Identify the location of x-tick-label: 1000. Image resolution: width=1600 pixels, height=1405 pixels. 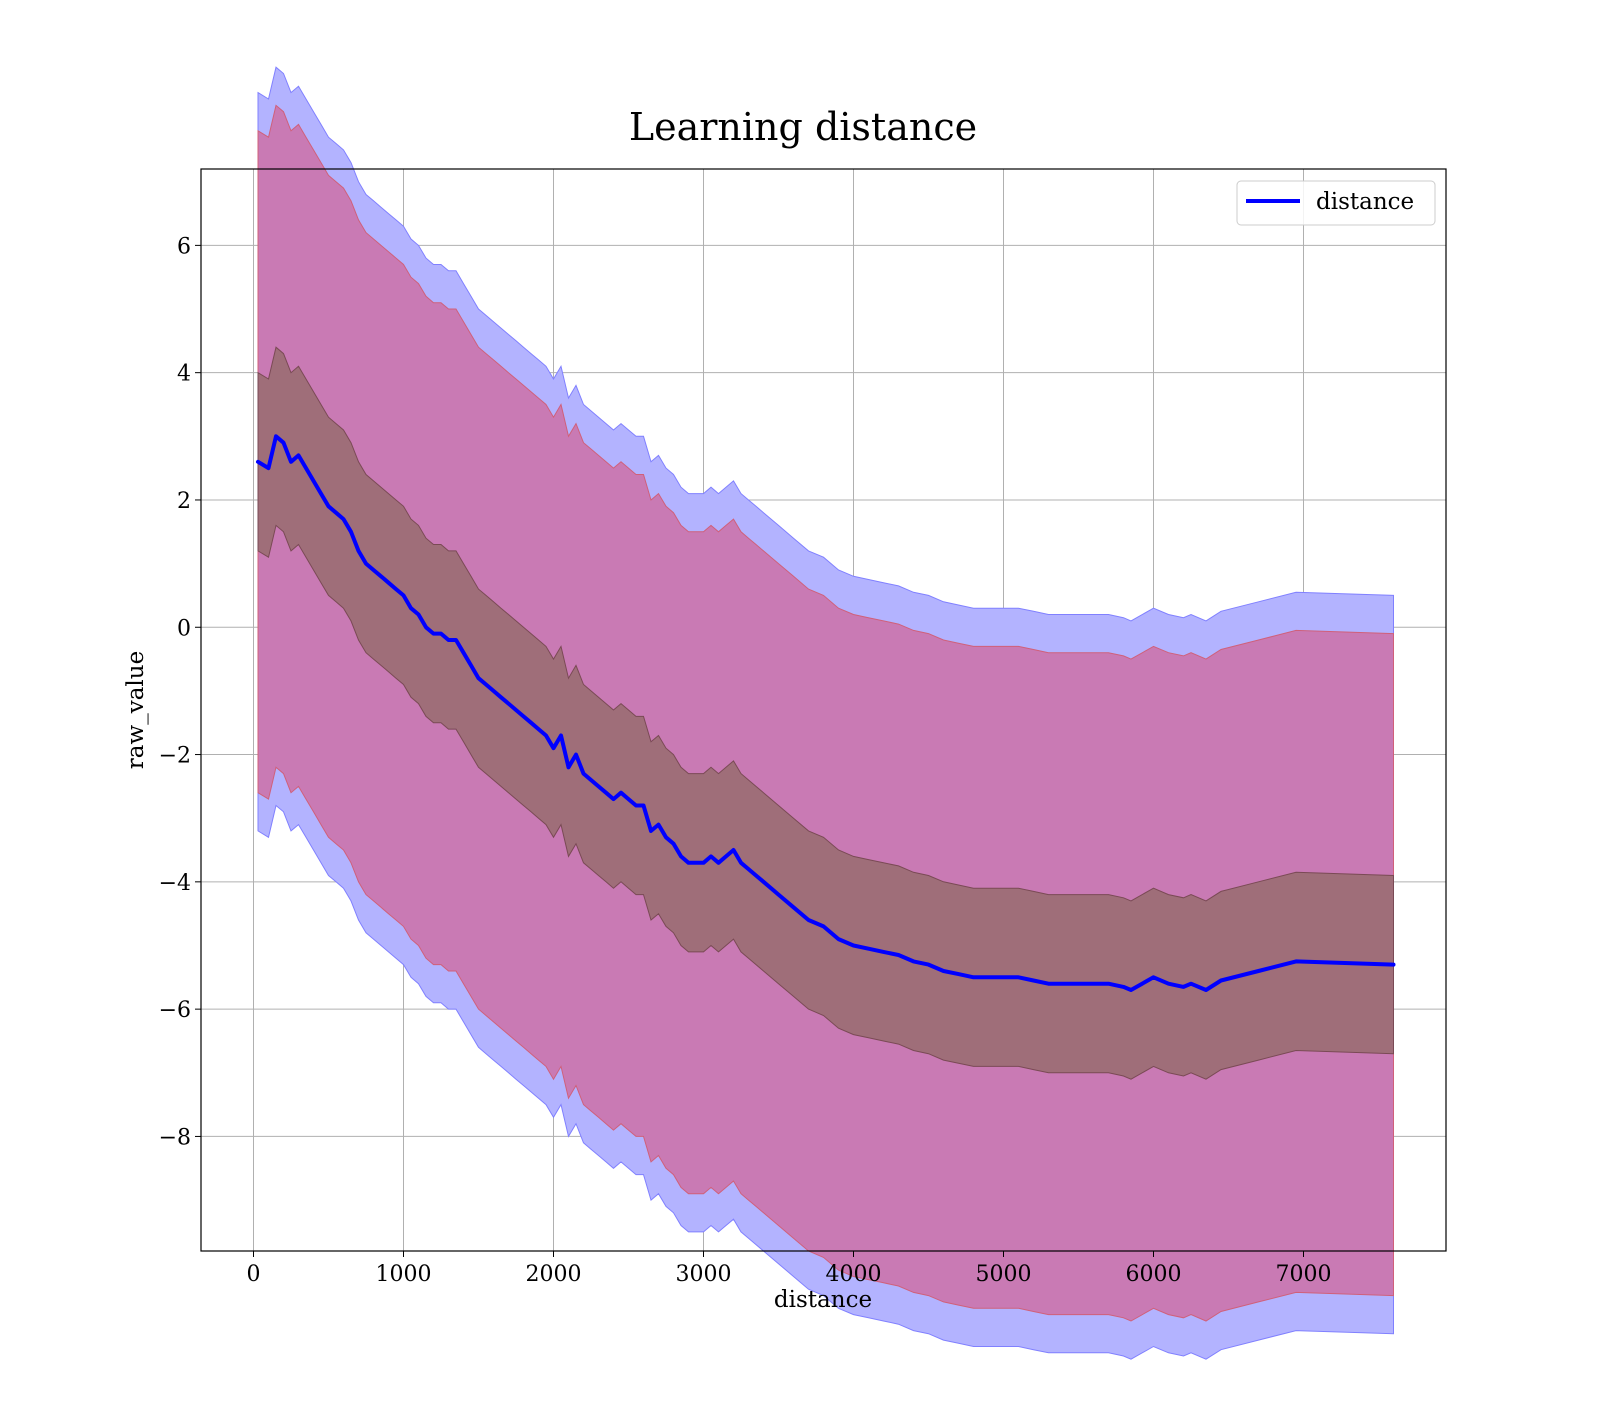
(404, 1274).